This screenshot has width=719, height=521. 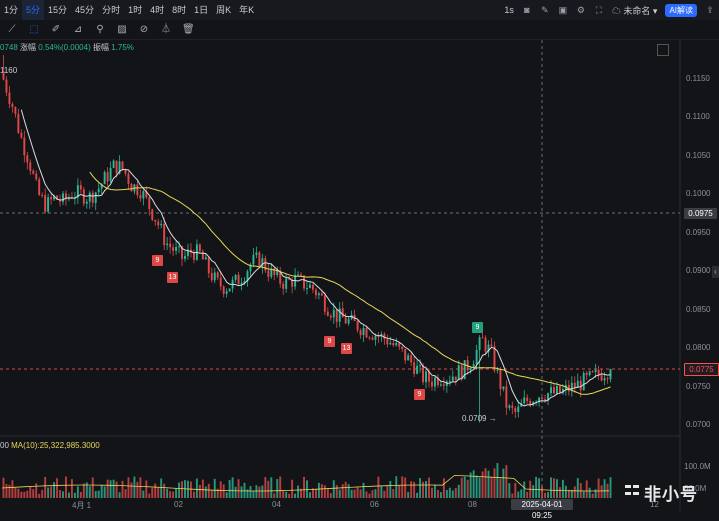 I want to click on measure-tool-icon: ⚲, so click(x=100, y=29).